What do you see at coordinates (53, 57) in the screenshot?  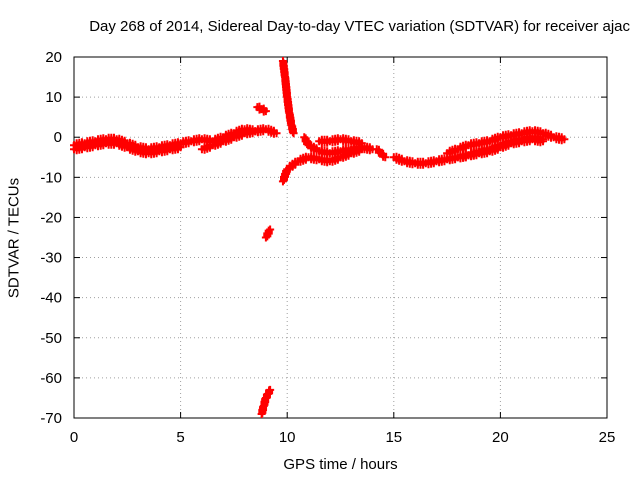 I see `y-tick-label: 20` at bounding box center [53, 57].